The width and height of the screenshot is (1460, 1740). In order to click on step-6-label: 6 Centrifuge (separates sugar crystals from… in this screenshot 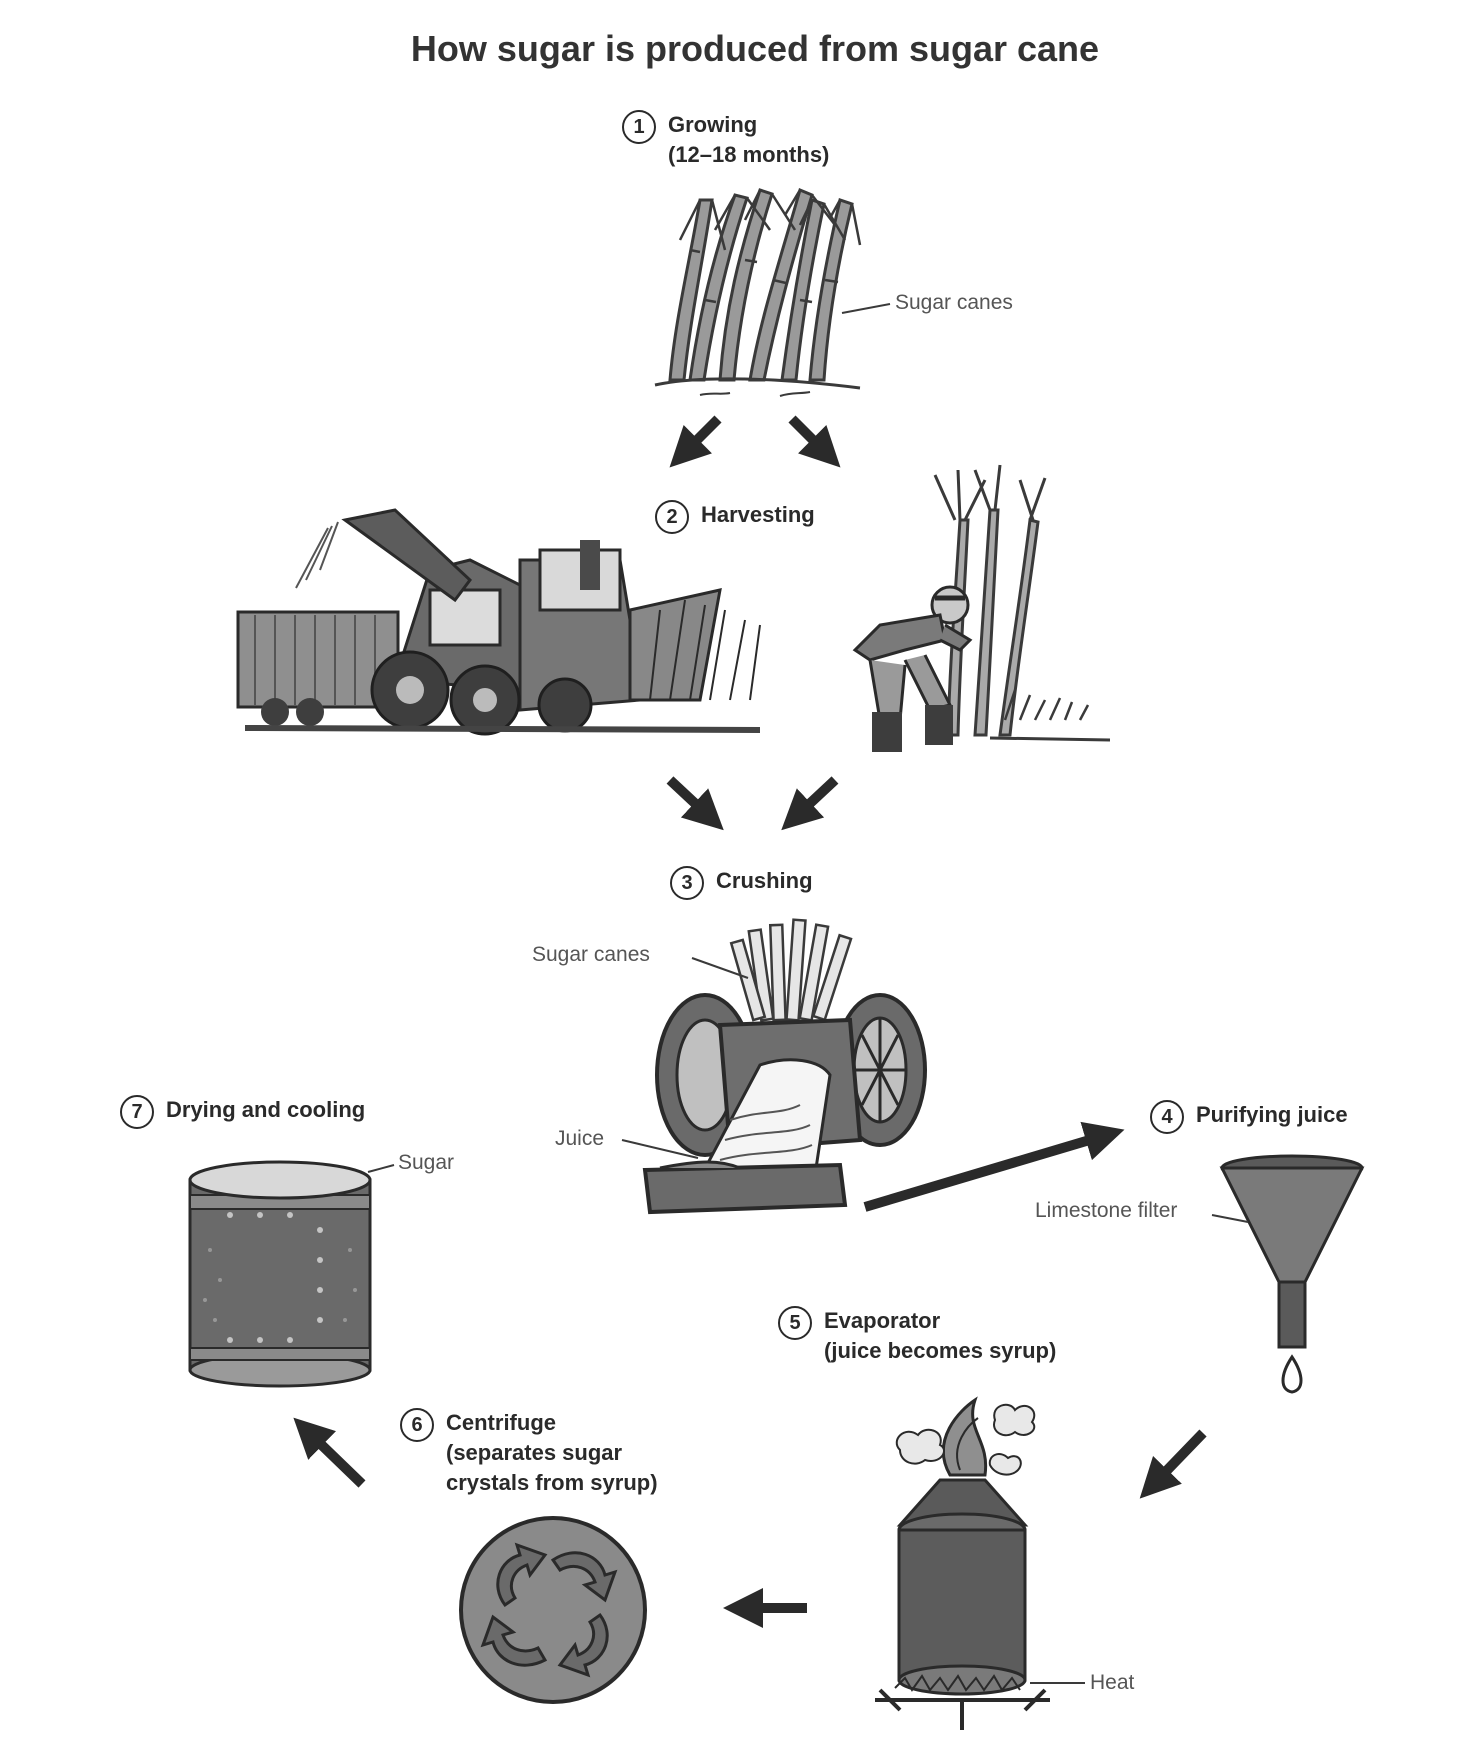, I will do `click(529, 1453)`.